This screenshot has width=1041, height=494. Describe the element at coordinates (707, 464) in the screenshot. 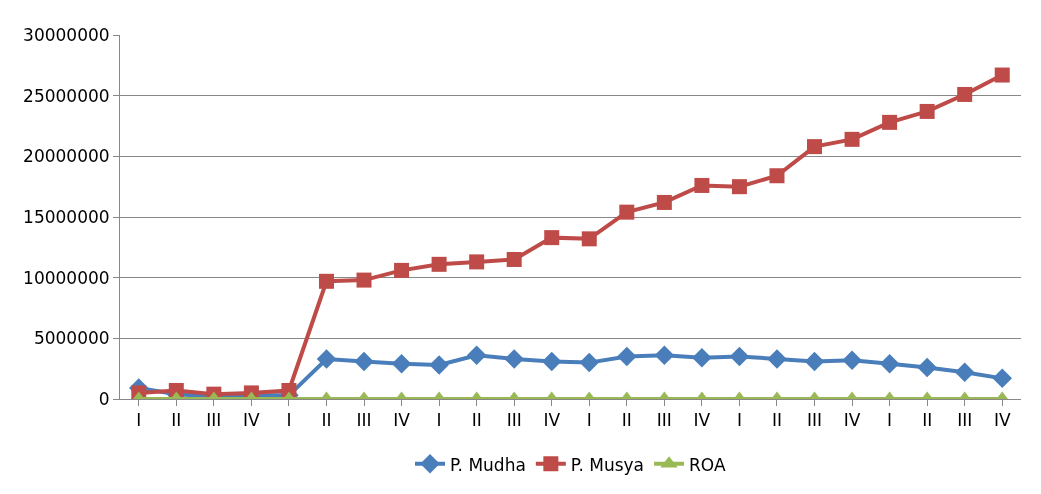

I see `legend-label: ROA` at that location.